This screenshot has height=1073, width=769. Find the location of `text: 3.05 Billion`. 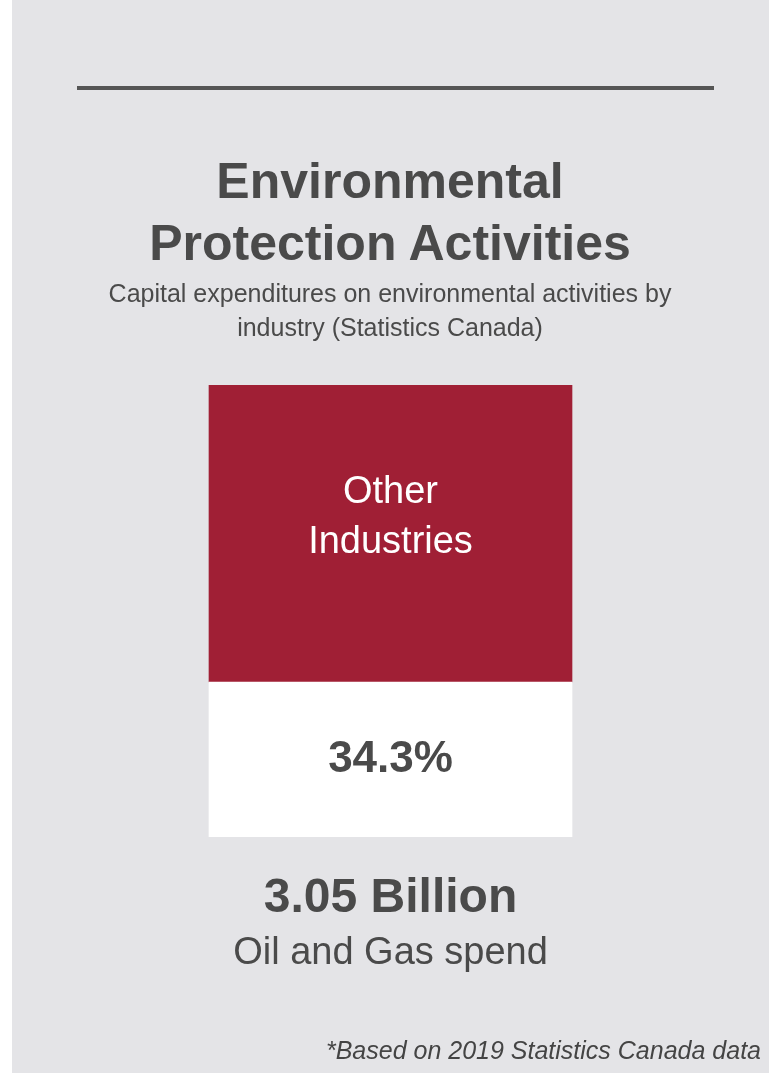

text: 3.05 Billion is located at coordinates (390, 895).